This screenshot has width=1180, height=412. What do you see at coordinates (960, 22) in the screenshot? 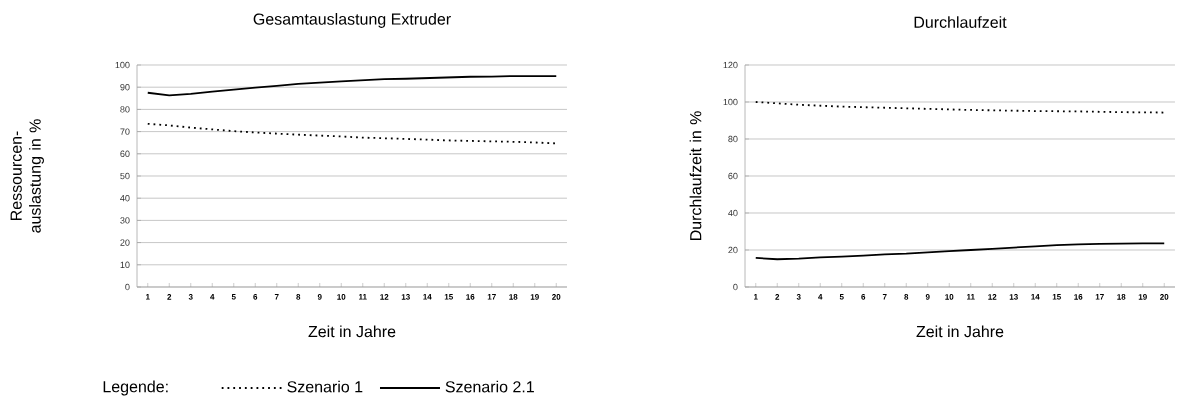
I see `chart-title: Durchlaufzeit` at bounding box center [960, 22].